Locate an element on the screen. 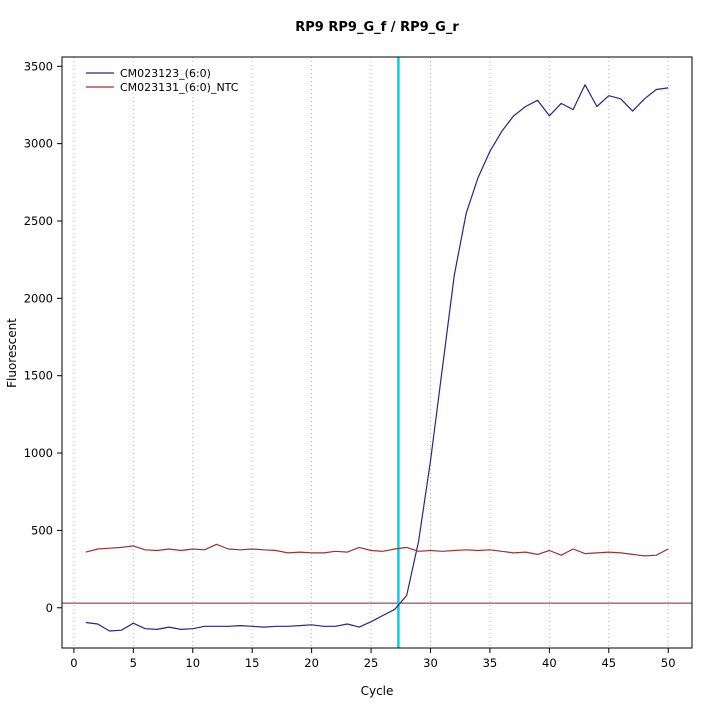 The image size is (720, 720). x-tick-label: 5 is located at coordinates (133, 663).